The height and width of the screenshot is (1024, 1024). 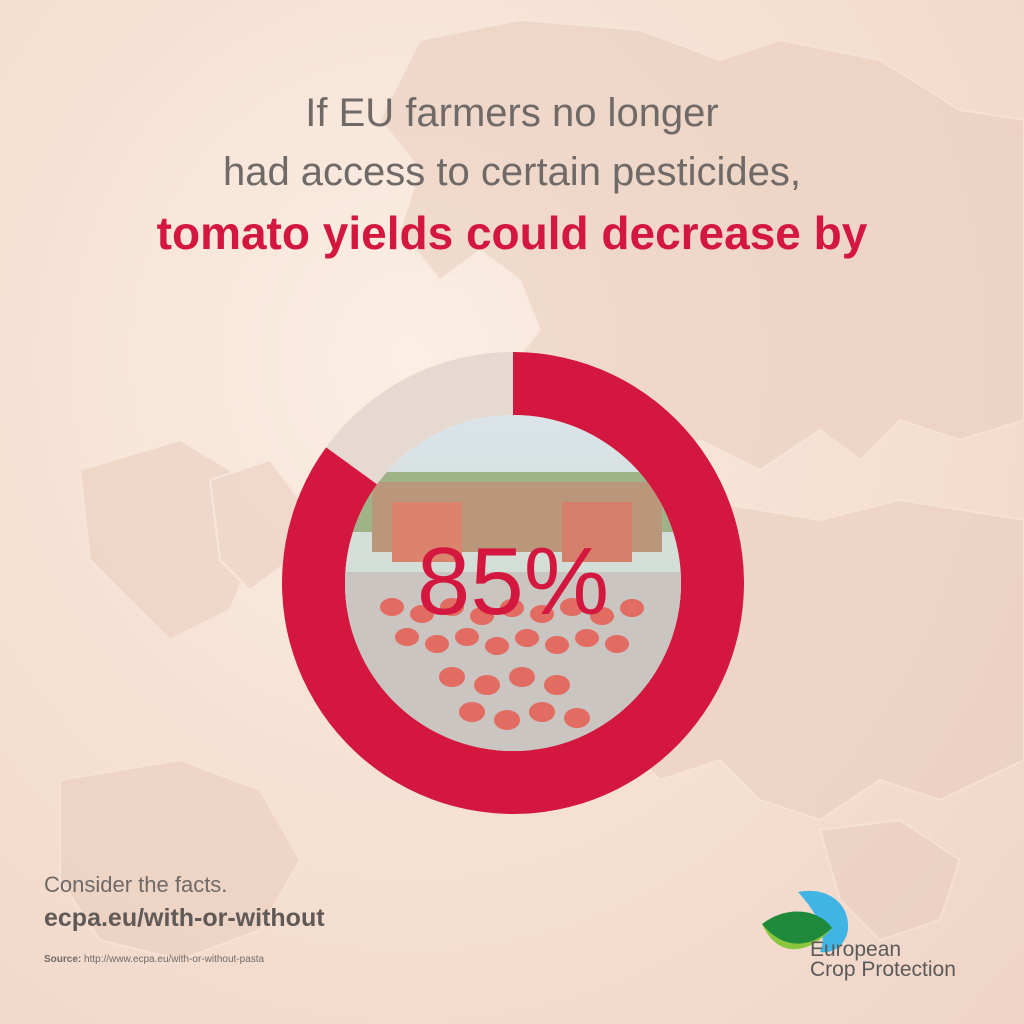 What do you see at coordinates (883, 969) in the screenshot?
I see `logo-text-crop-protection: Crop Protection` at bounding box center [883, 969].